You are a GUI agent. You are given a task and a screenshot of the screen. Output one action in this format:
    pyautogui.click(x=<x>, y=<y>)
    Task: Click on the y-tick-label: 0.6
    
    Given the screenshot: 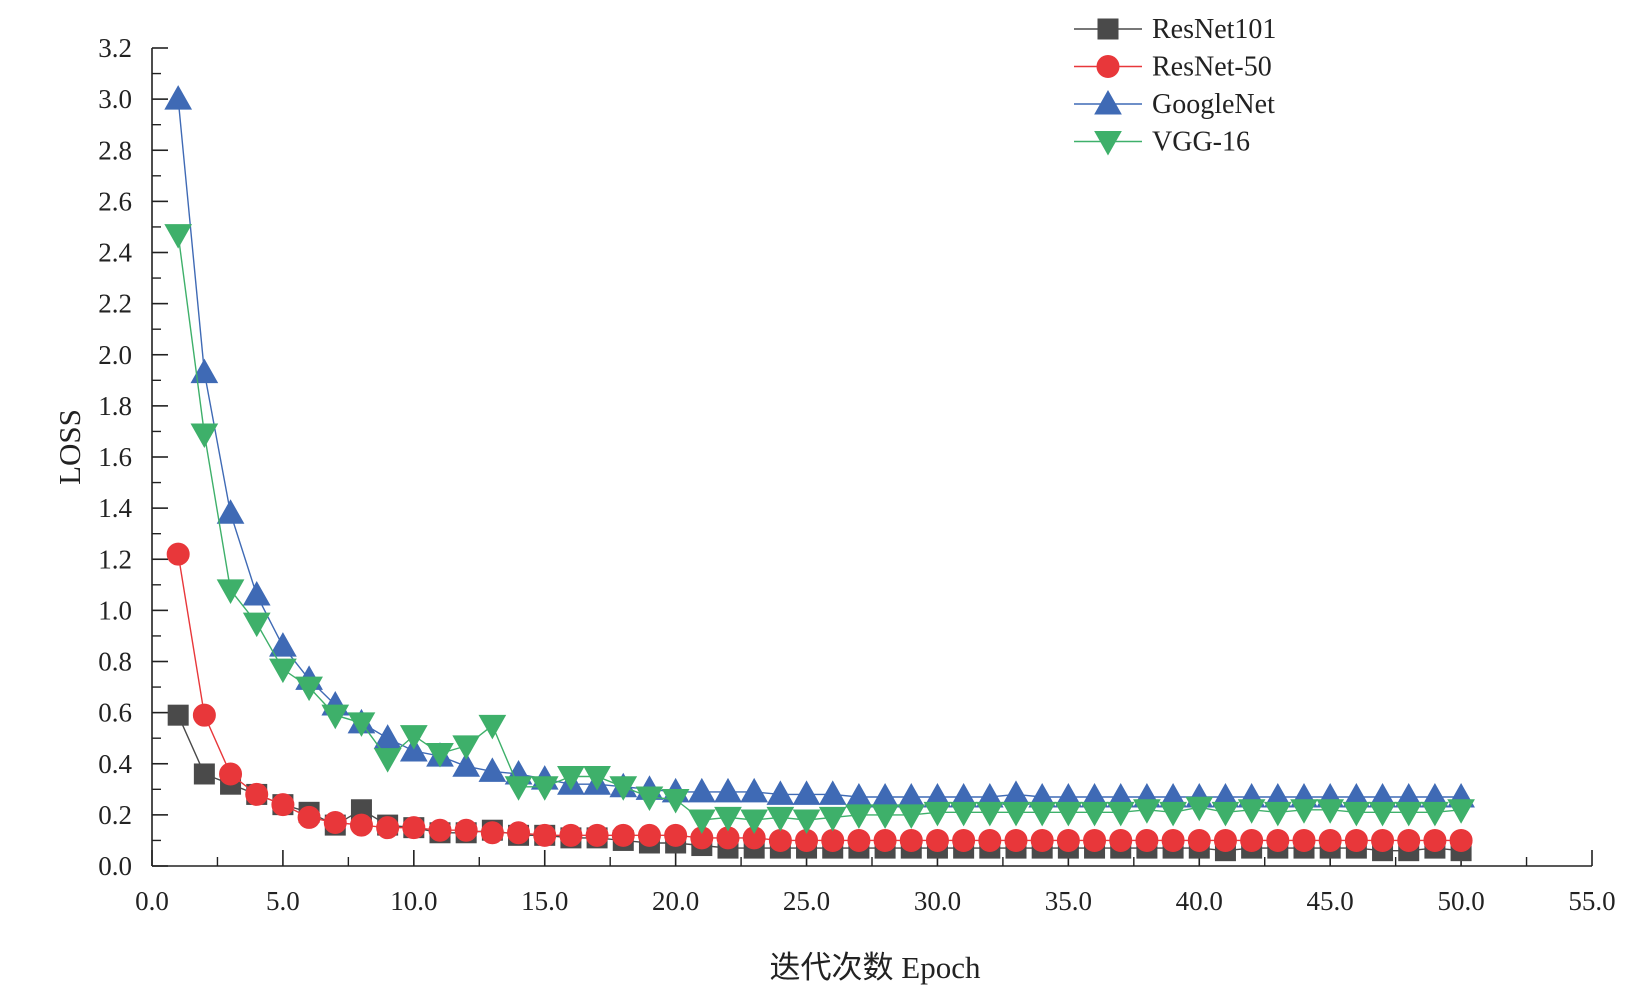 What is the action you would take?
    pyautogui.click(x=115, y=713)
    